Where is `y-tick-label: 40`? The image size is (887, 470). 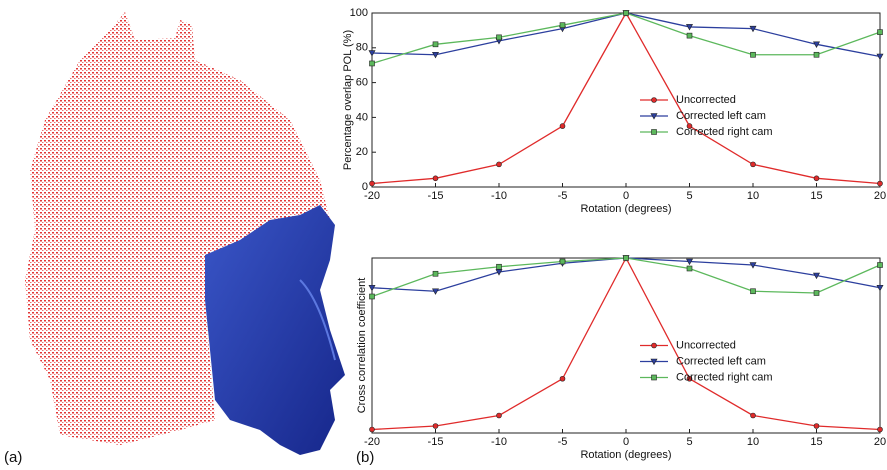
y-tick-label: 40 is located at coordinates (362, 117).